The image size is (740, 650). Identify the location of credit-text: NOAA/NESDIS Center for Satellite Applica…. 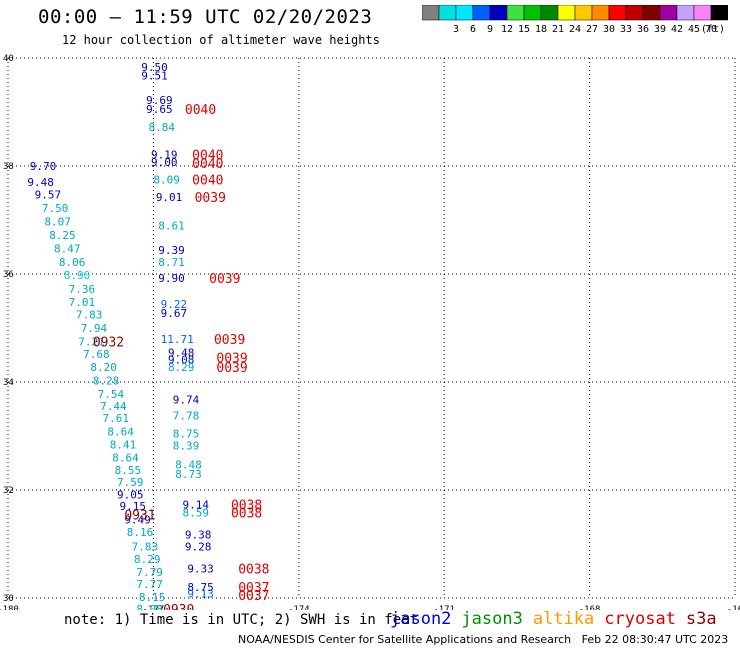
(405, 639).